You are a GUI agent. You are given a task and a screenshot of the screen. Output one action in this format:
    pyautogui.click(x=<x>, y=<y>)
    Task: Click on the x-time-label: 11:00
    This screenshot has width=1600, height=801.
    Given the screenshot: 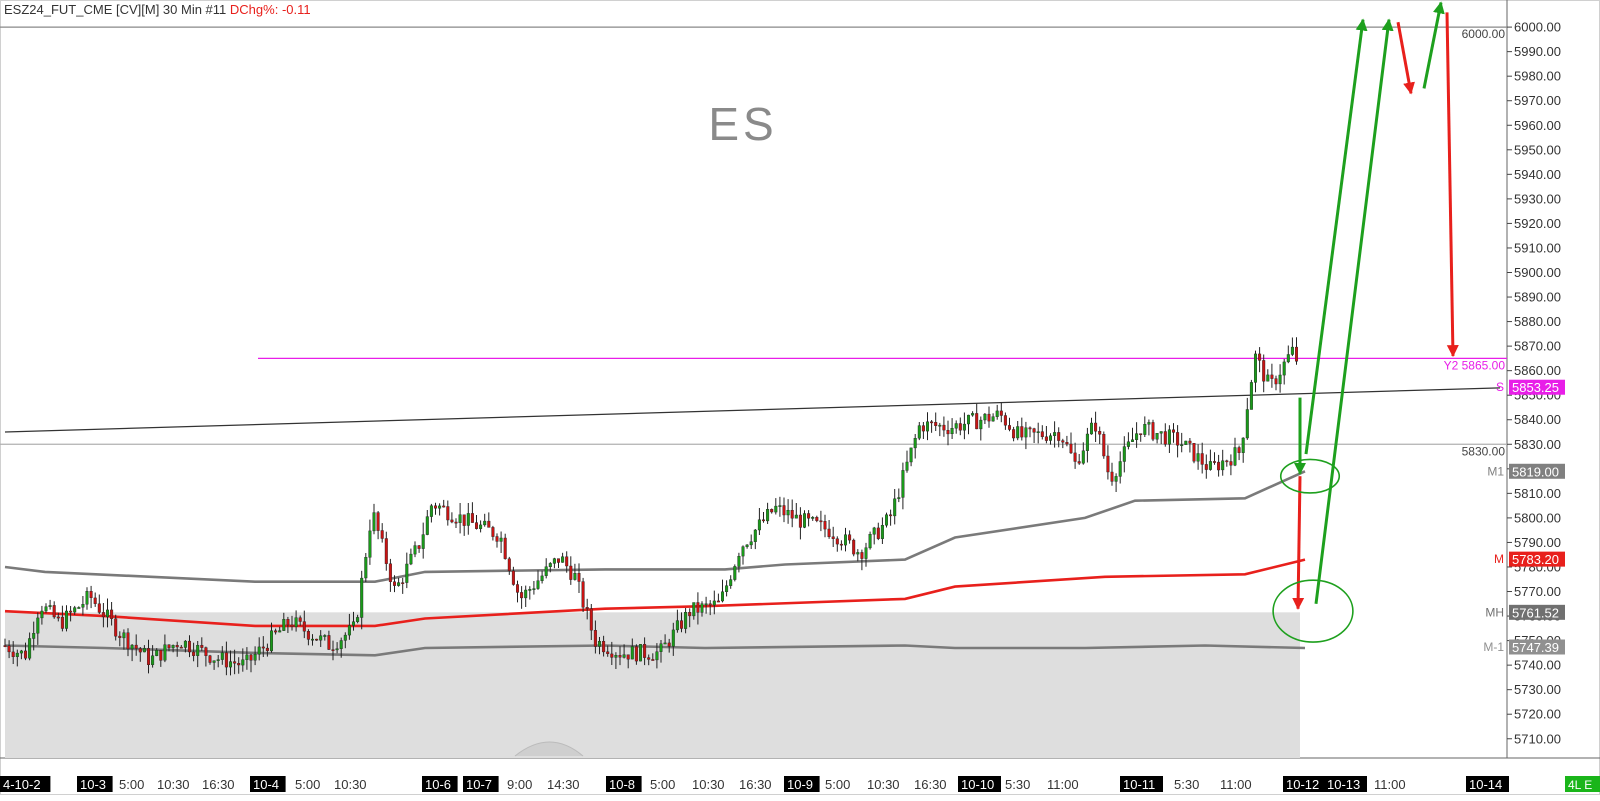 What is the action you would take?
    pyautogui.click(x=1063, y=784)
    